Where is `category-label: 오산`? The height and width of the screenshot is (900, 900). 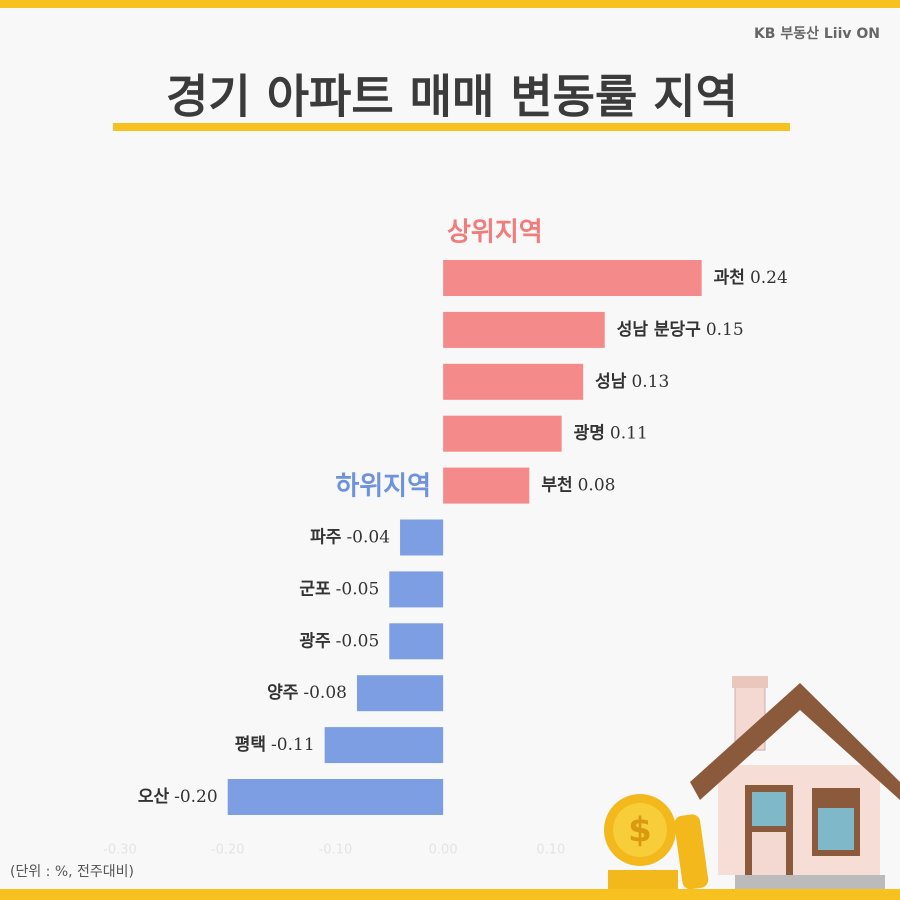
category-label: 오산 is located at coordinates (154, 797).